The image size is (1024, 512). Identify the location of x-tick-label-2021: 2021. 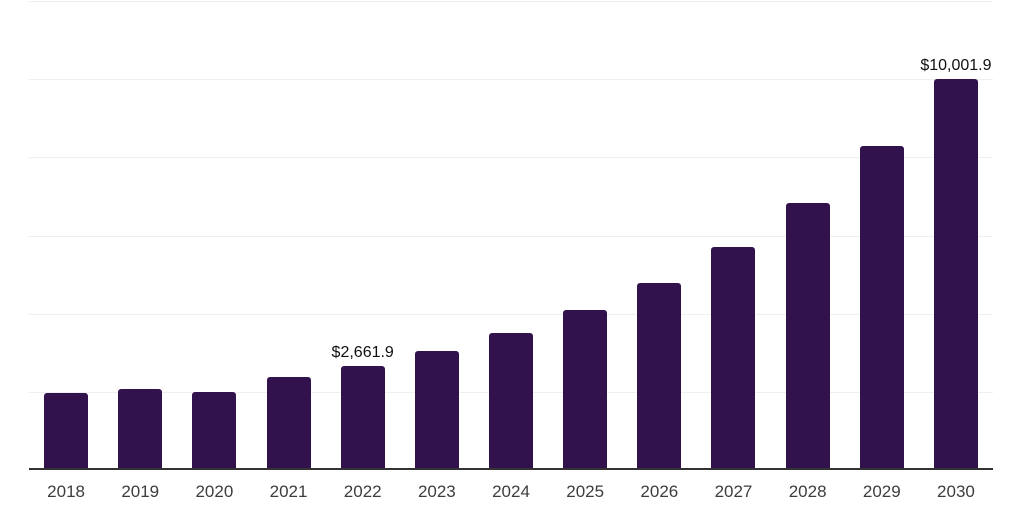
(288, 491).